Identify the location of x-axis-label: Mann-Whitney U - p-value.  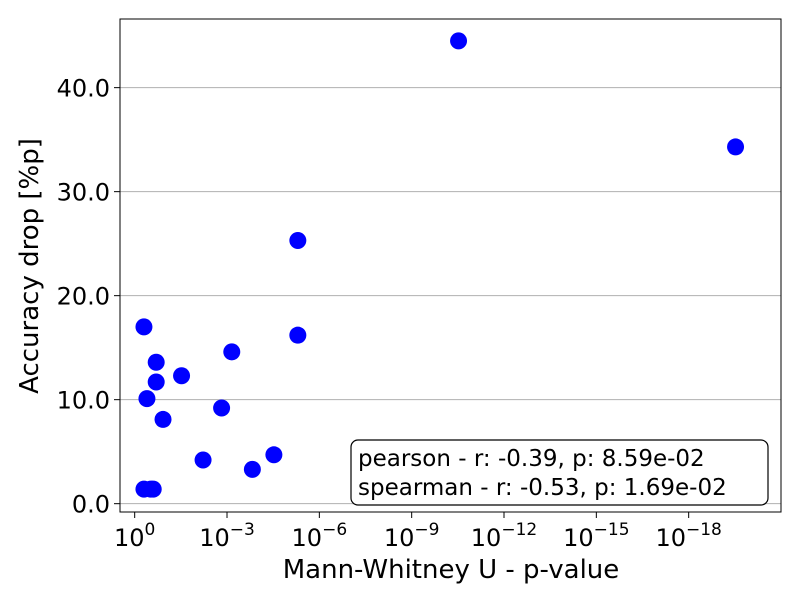
(451, 570).